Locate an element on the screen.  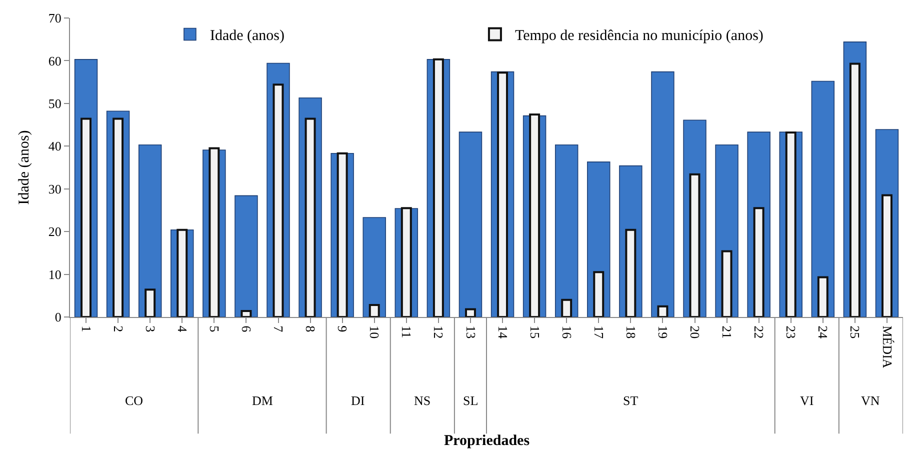
x-tick-label: 24 is located at coordinates (823, 333).